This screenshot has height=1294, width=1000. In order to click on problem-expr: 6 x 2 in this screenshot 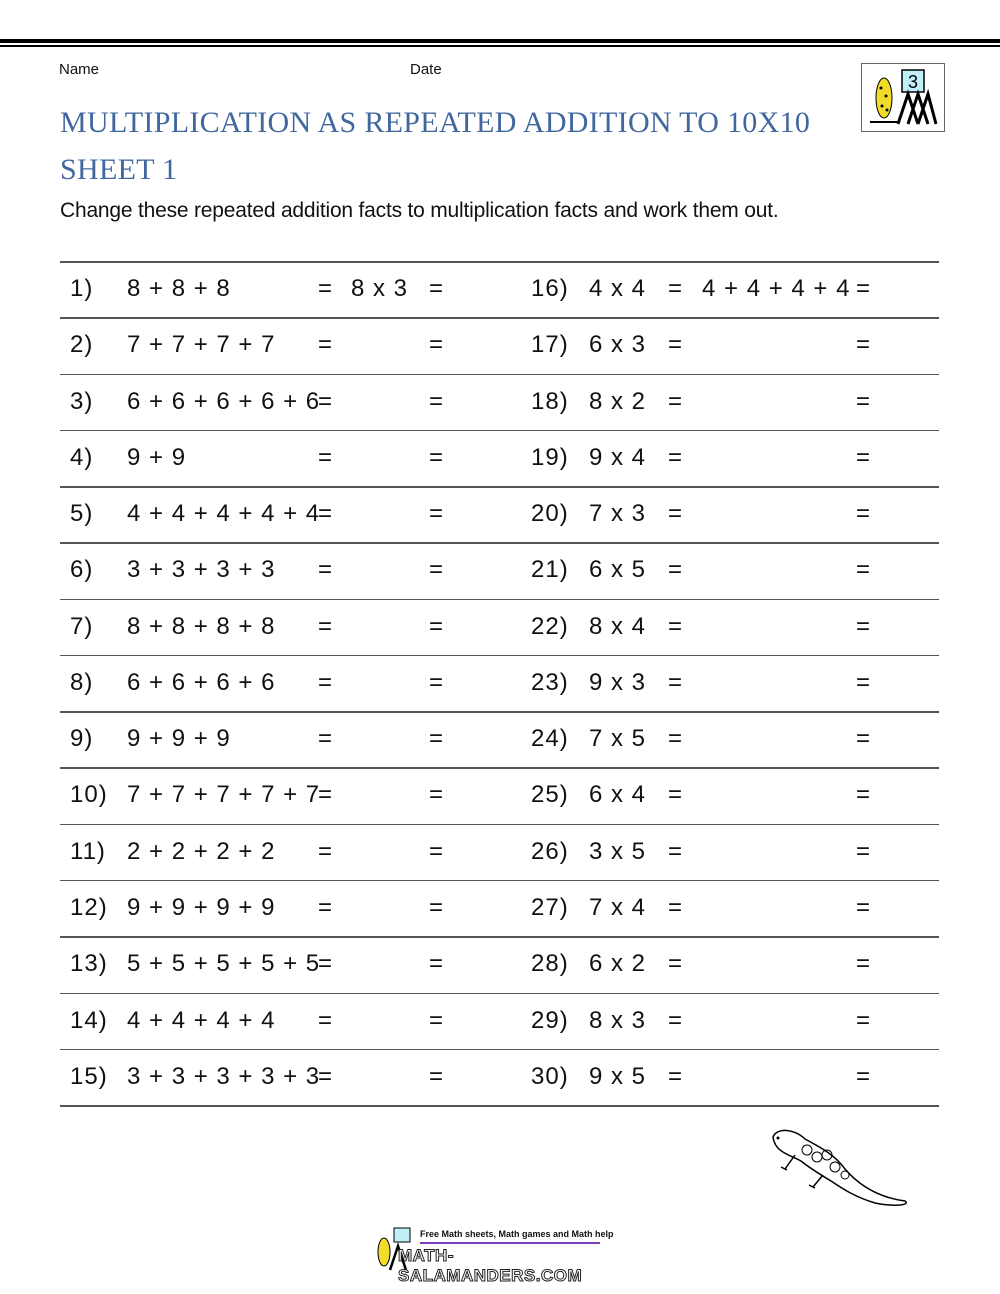, I will do `click(618, 964)`.